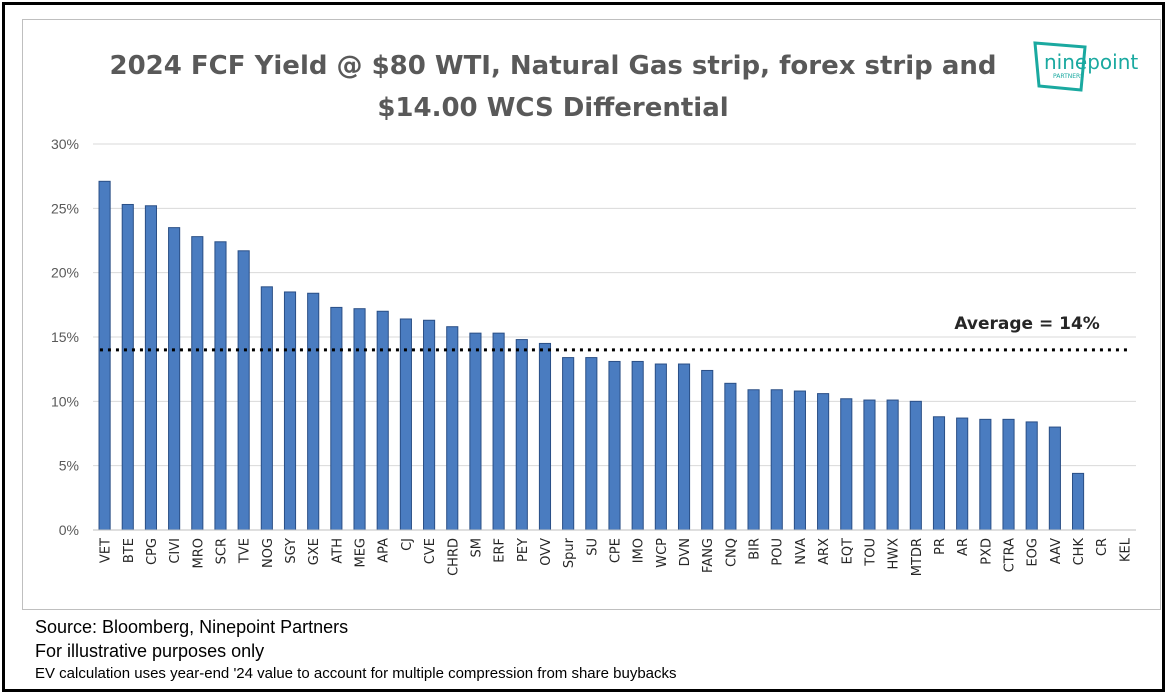 This screenshot has height=694, width=1167. I want to click on x-tick-label: TVE, so click(245, 551).